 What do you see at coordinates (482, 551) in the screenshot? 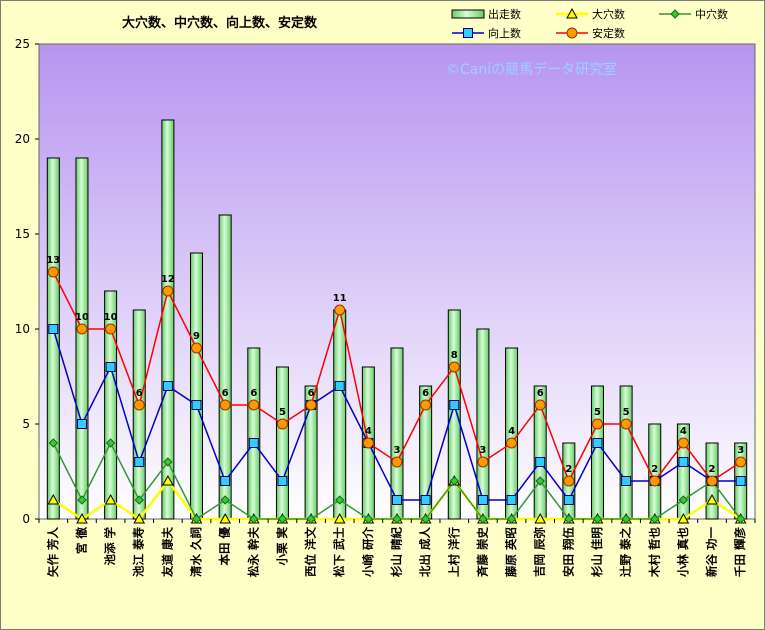
I see `x-tick-label-15: 斉藤 崇史` at bounding box center [482, 551].